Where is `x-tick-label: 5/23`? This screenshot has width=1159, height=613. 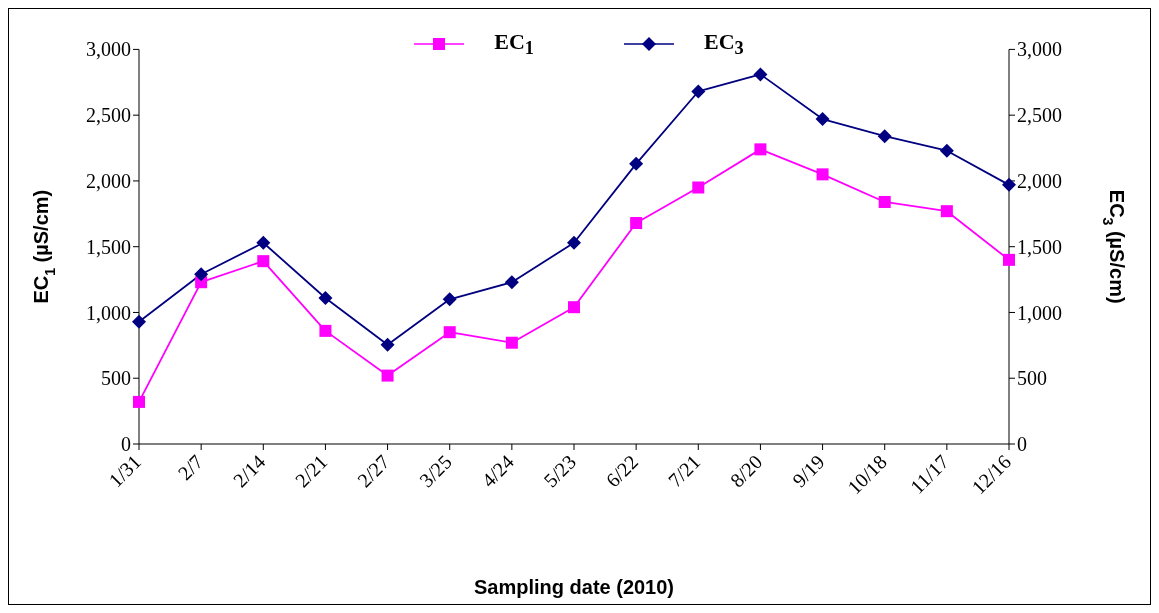 x-tick-label: 5/23 is located at coordinates (560, 471).